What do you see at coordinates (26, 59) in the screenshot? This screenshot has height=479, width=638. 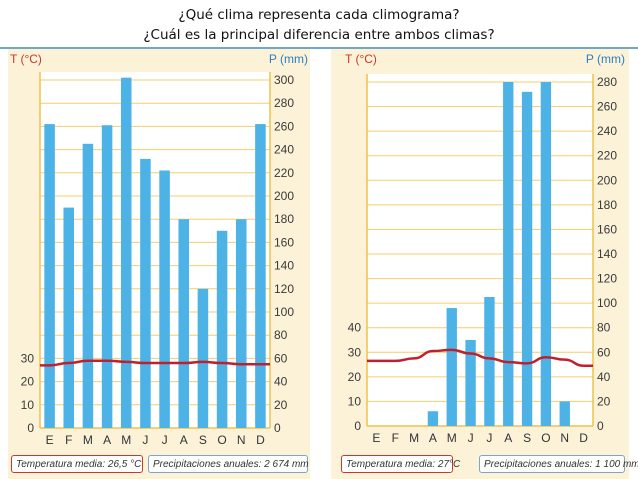 I see `left-left-axis-title: T (°C)` at bounding box center [26, 59].